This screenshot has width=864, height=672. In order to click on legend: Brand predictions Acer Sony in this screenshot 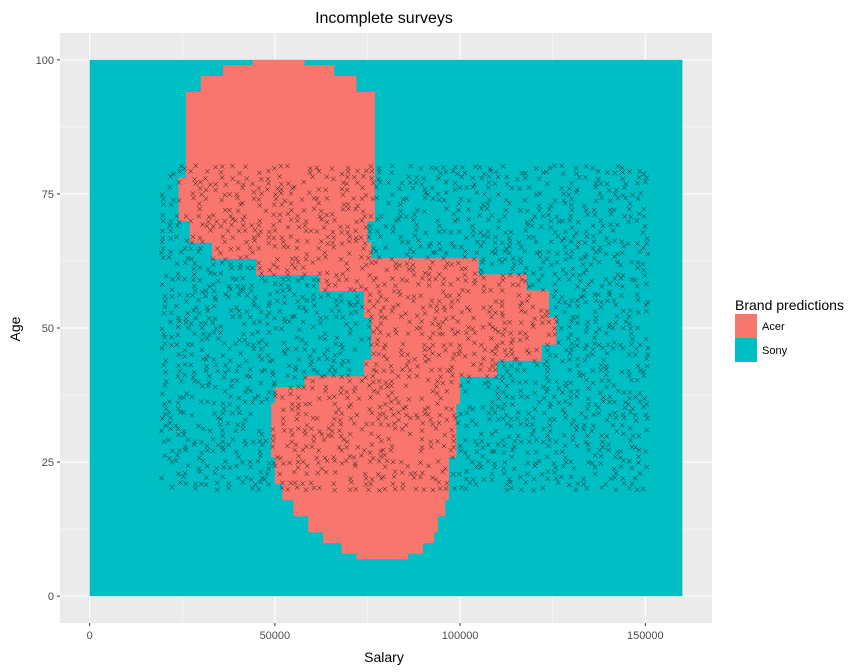, I will do `click(789, 329)`.